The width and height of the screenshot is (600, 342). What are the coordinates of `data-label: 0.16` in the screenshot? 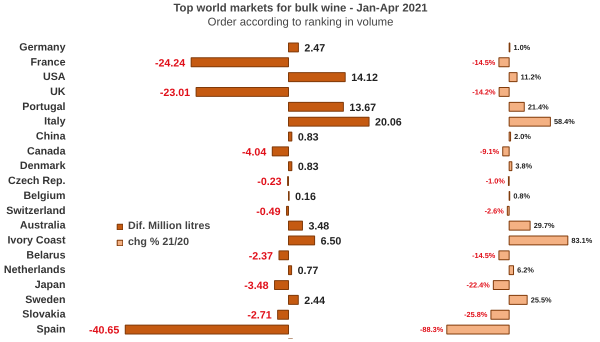 It's located at (305, 196).